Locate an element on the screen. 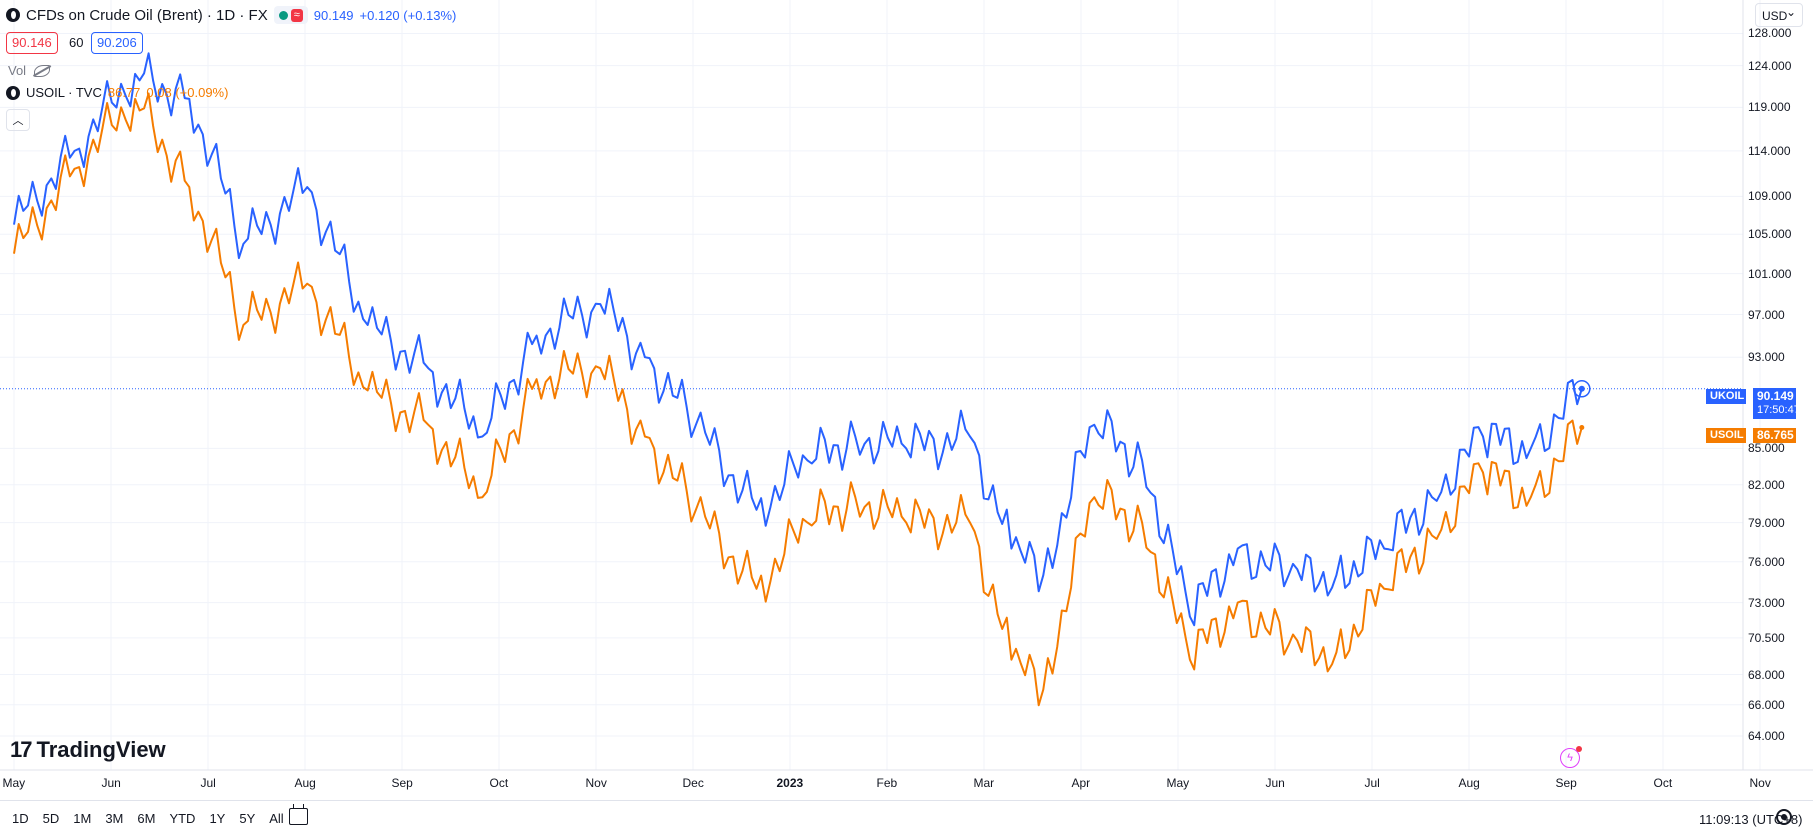  buy-price-box: 90.206 is located at coordinates (117, 43).